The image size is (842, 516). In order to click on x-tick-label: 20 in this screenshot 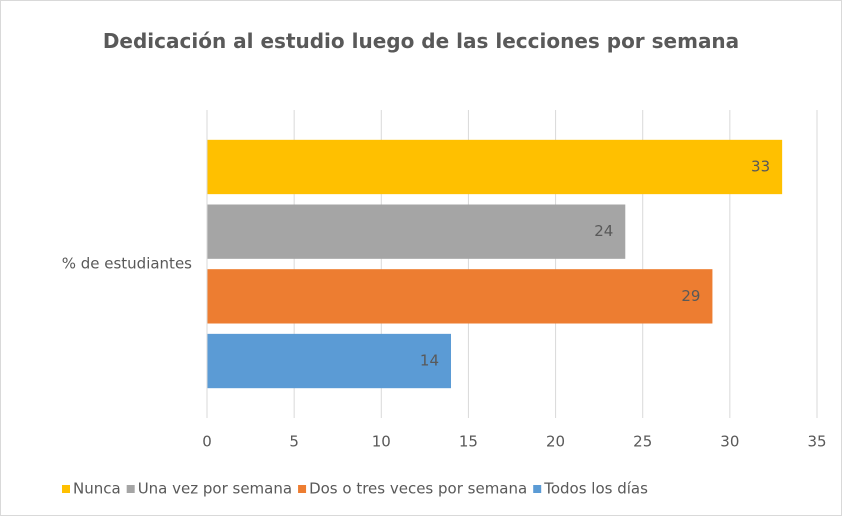, I will do `click(555, 442)`.